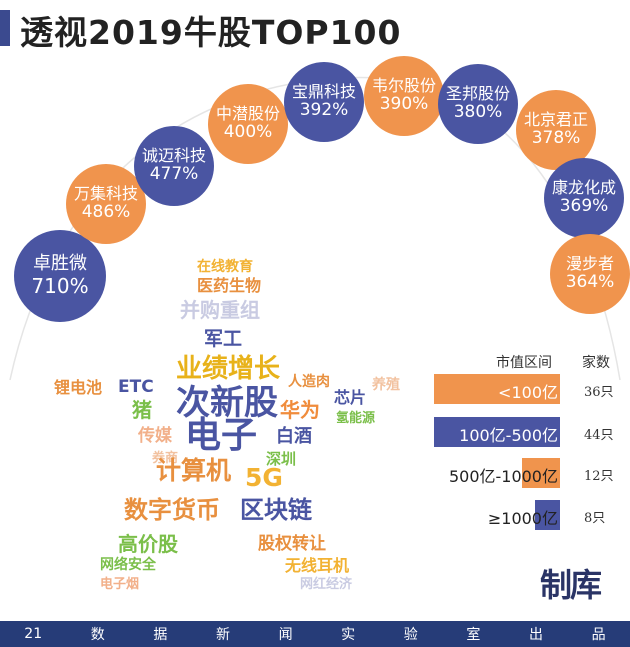 The image size is (630, 647). What do you see at coordinates (599, 392) in the screenshot?
I see `legend-count: 36只` at bounding box center [599, 392].